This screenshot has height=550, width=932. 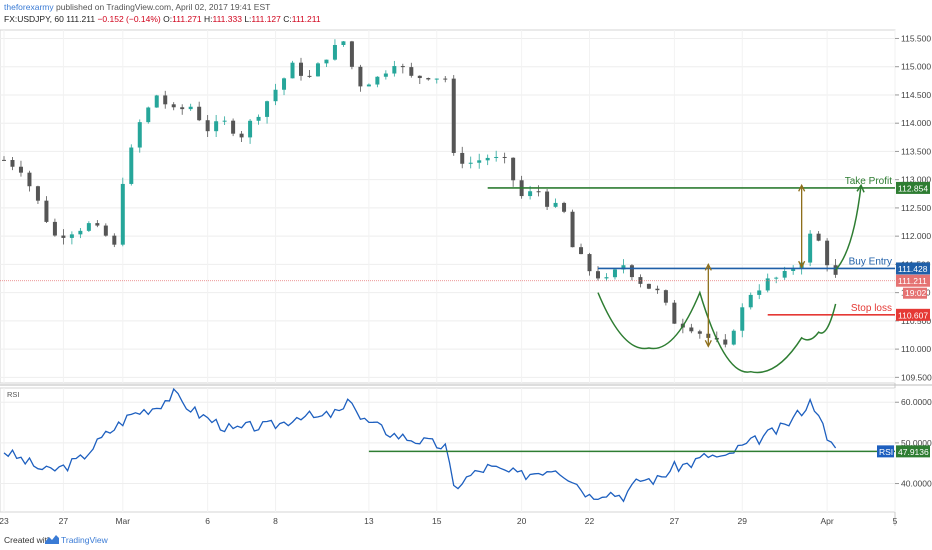 What do you see at coordinates (916, 151) in the screenshot?
I see `price-tick-label: 113.500` at bounding box center [916, 151].